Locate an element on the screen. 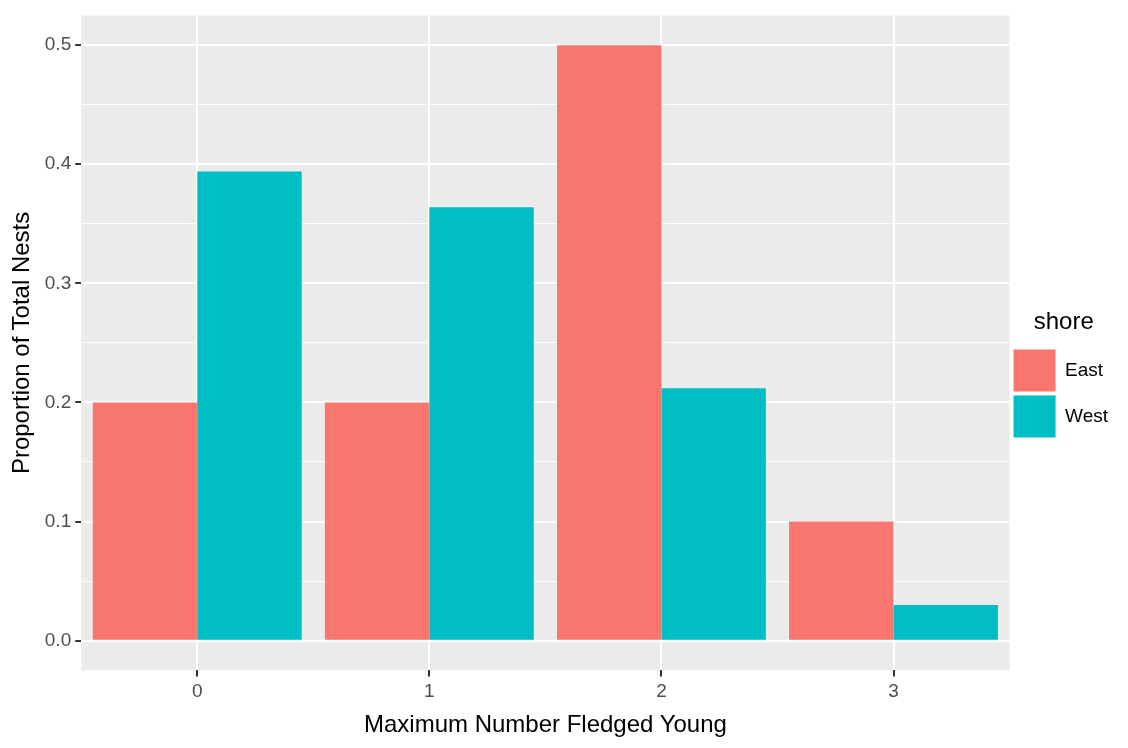 The image size is (1128, 748). y-tick-label: 0.3 is located at coordinates (58, 282).